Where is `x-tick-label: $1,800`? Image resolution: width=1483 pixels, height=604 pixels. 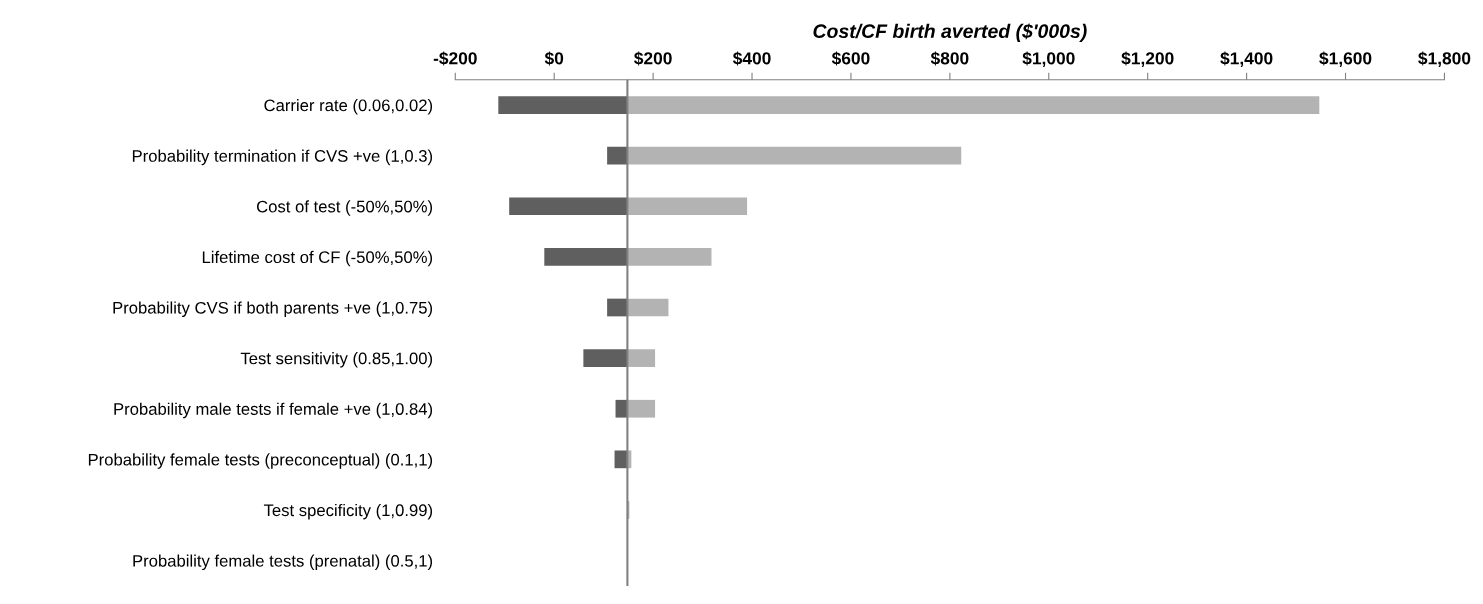 x-tick-label: $1,800 is located at coordinates (1444, 59).